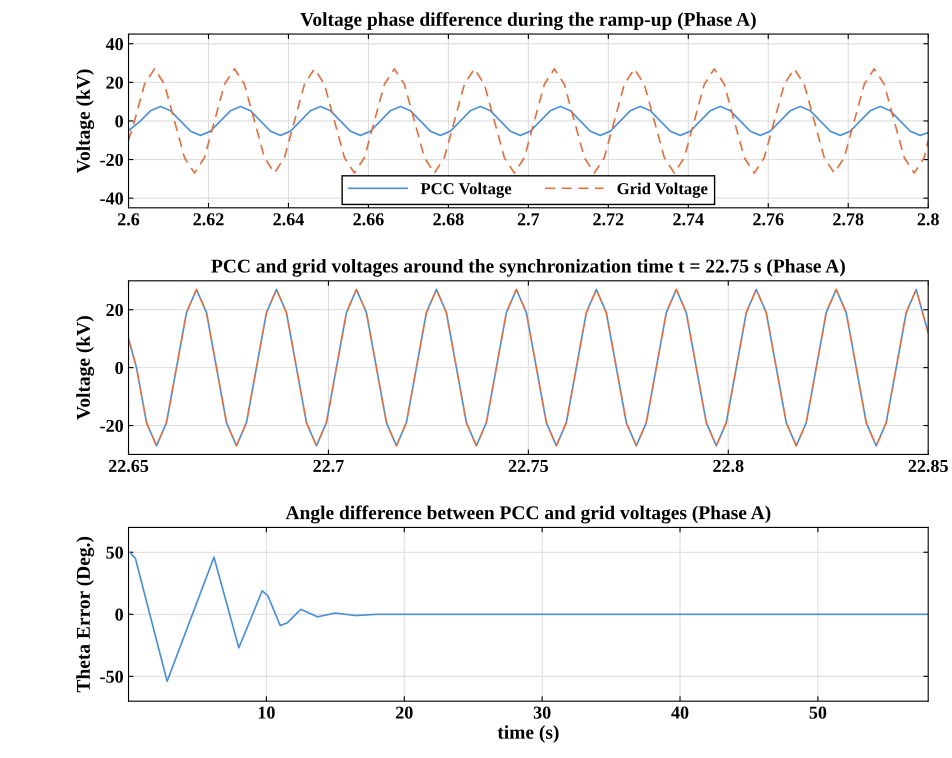 The width and height of the screenshot is (952, 758). Describe the element at coordinates (528, 21) in the screenshot. I see `chart-title: Voltage phase difference during the ramp-up (Phase A)` at that location.